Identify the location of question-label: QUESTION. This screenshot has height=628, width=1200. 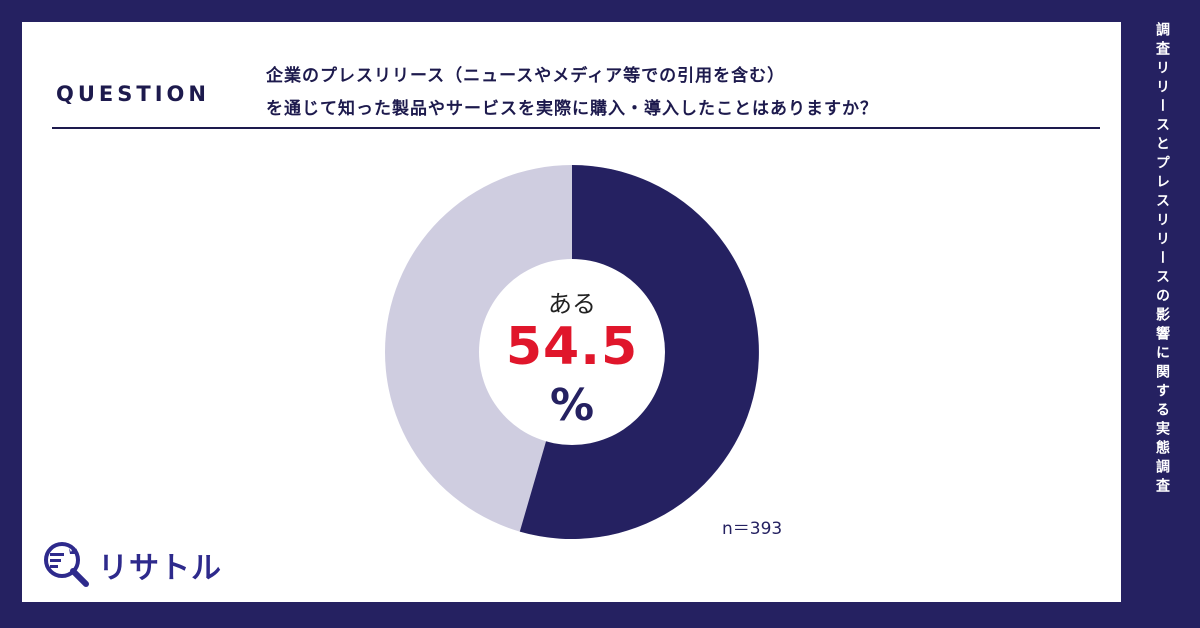
(133, 94).